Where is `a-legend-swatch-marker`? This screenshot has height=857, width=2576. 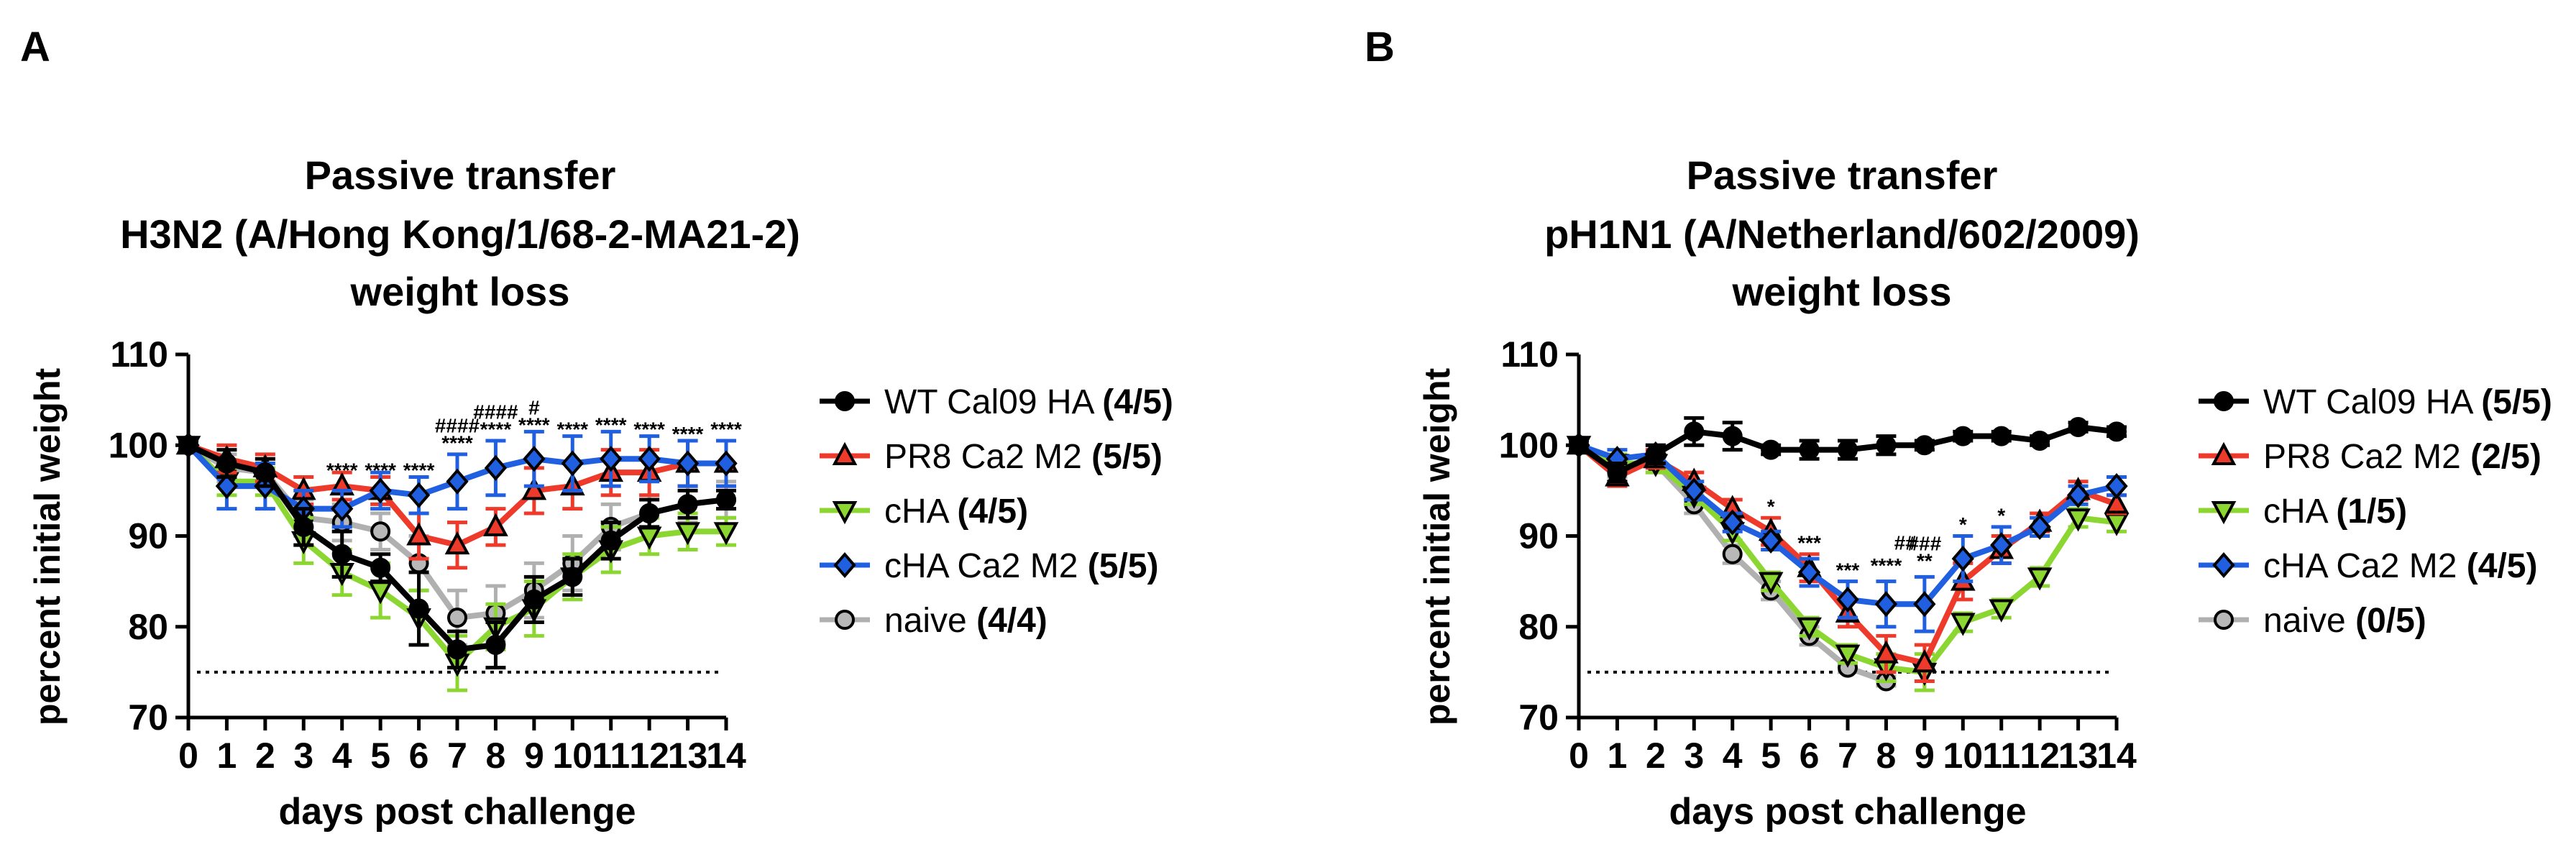 a-legend-swatch-marker is located at coordinates (845, 620).